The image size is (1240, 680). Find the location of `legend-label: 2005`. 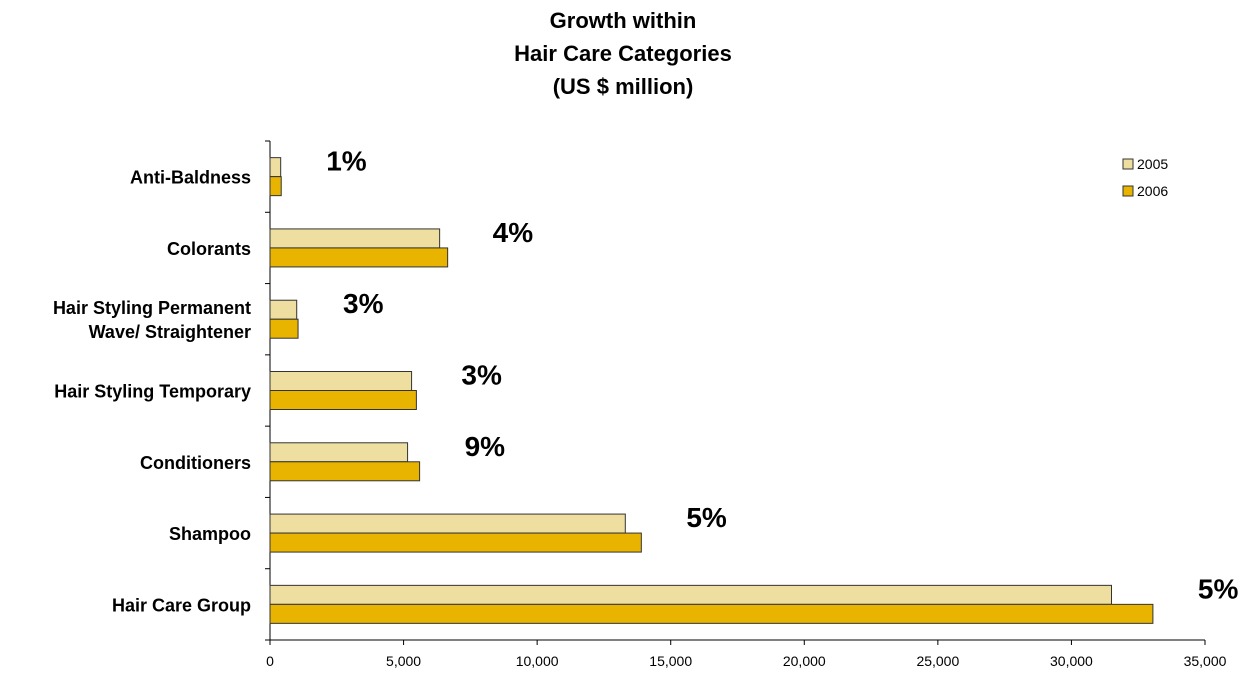

legend-label: 2005 is located at coordinates (1152, 164).